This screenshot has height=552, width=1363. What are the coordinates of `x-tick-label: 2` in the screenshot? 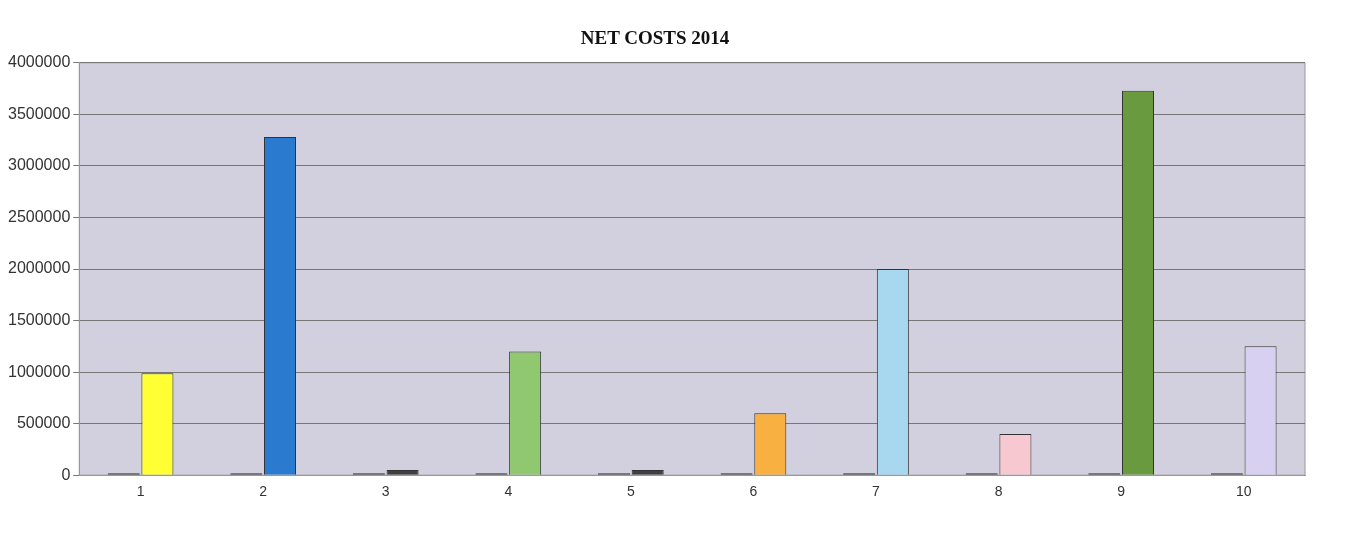 It's located at (263, 491).